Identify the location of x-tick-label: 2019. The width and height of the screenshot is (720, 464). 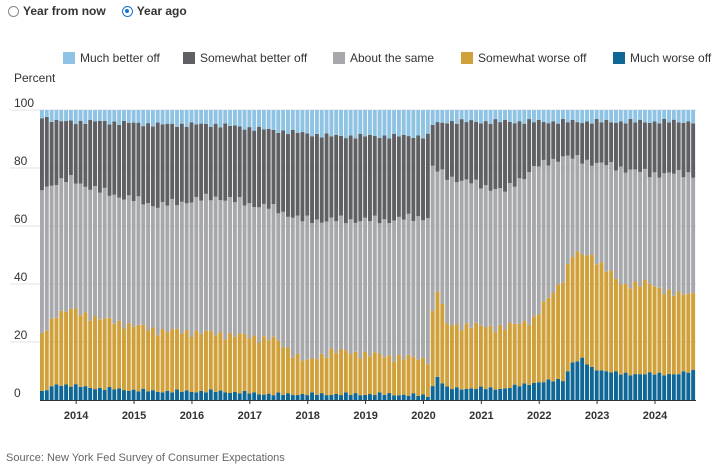
(365, 416).